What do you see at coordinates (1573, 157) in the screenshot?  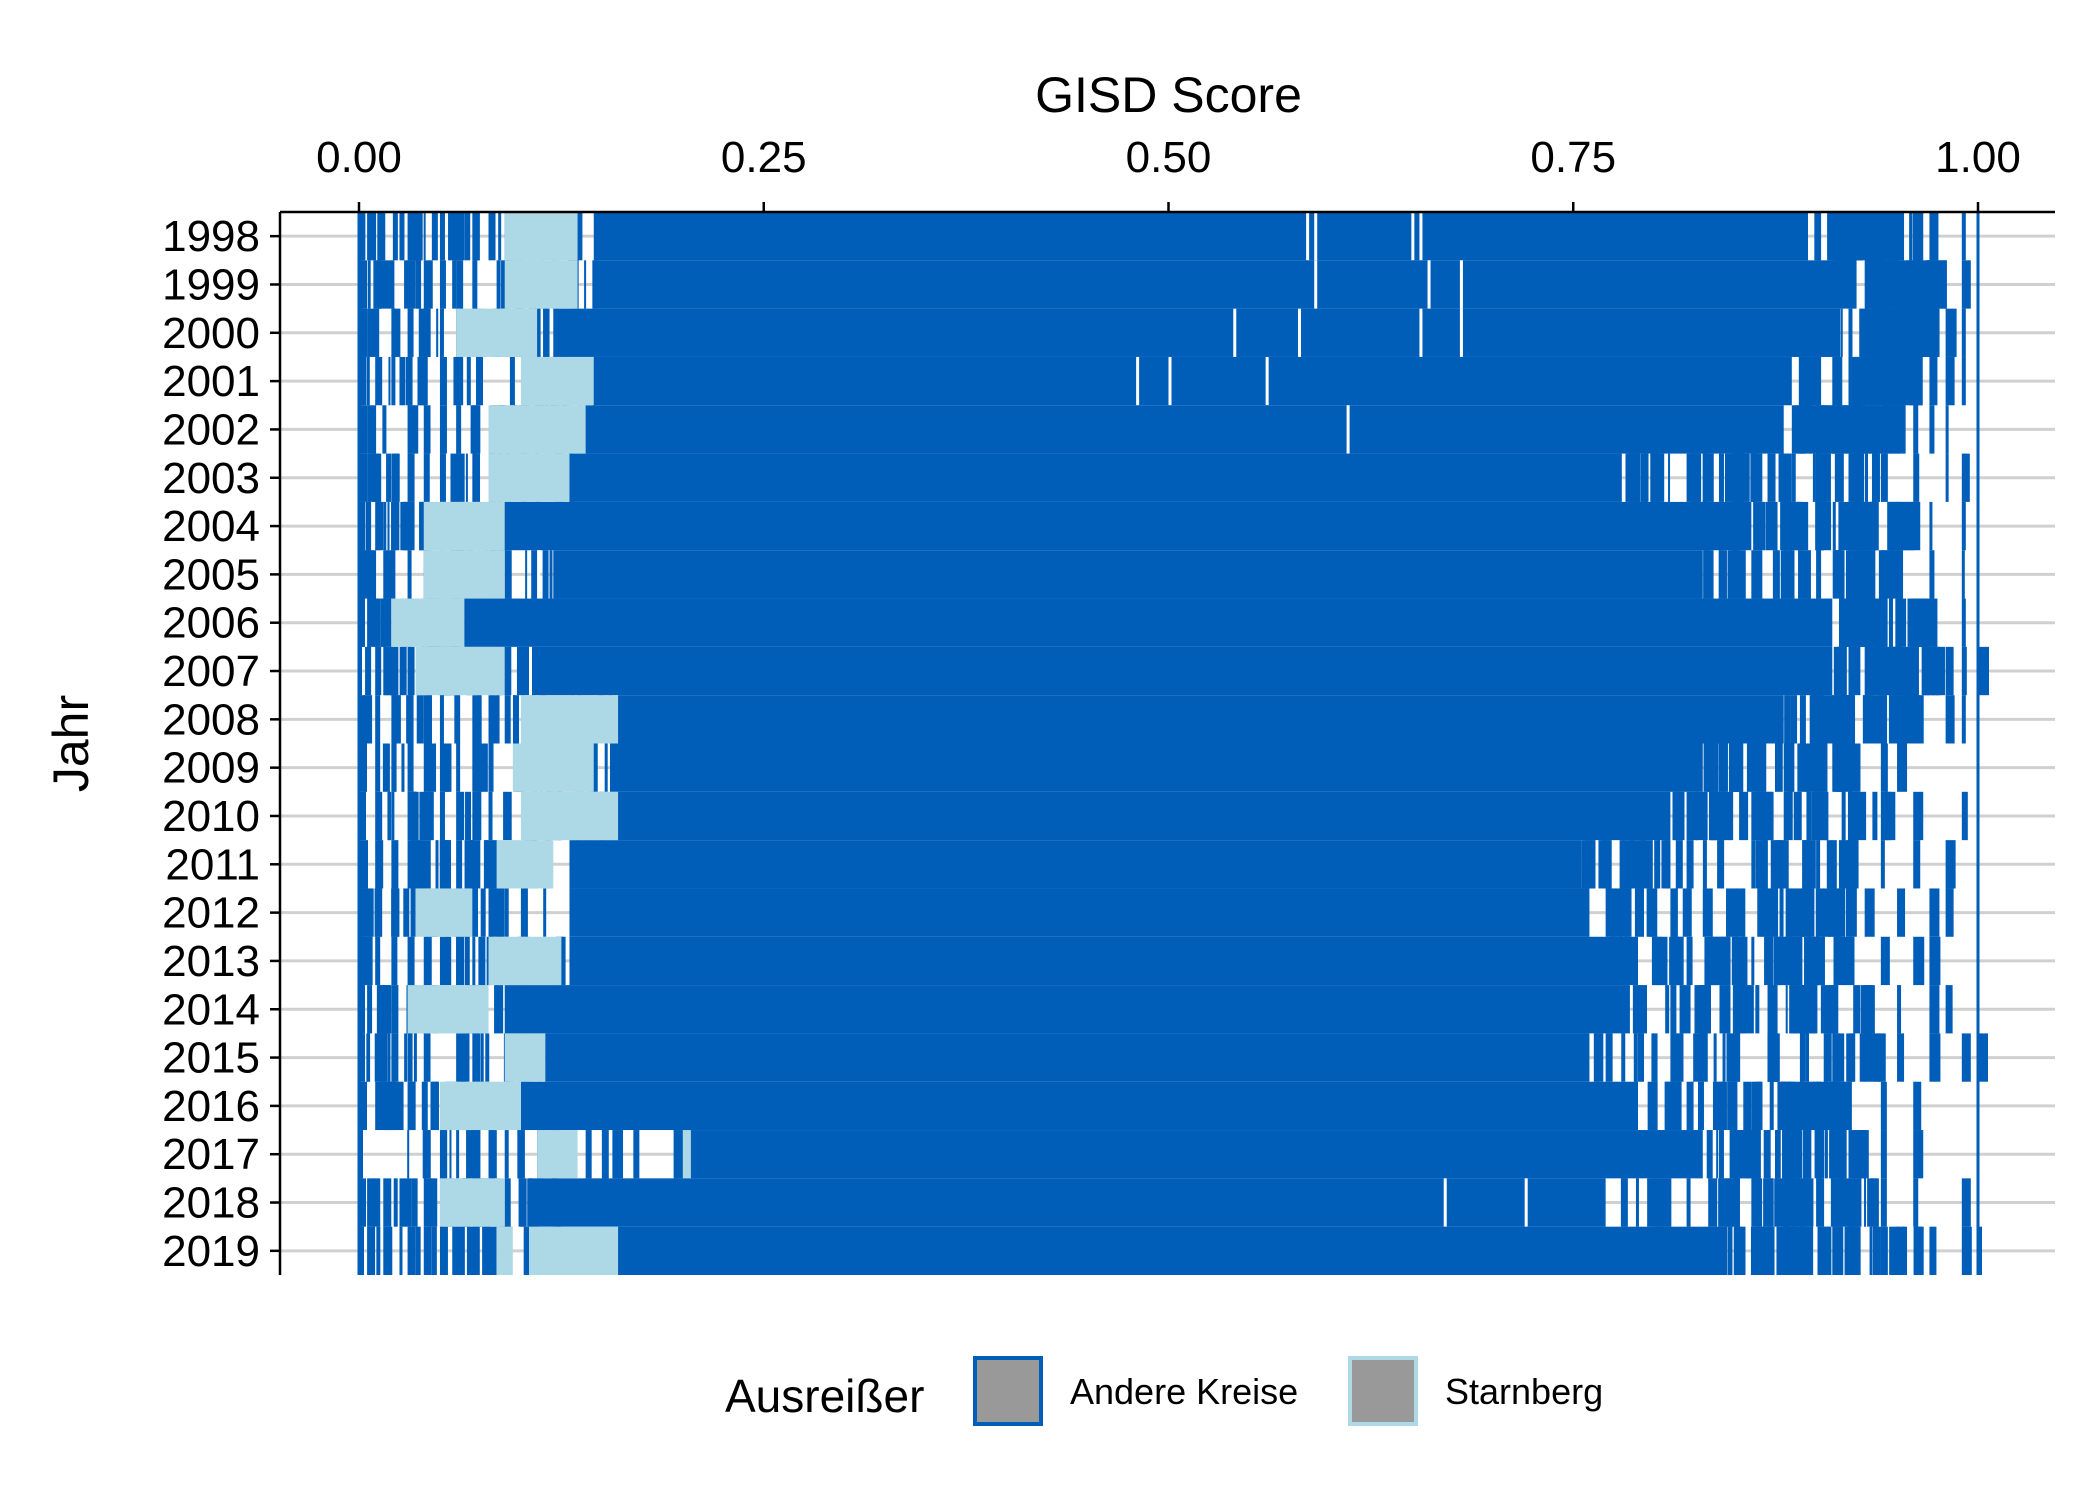 I see `x-tick-label-3: 0.75` at bounding box center [1573, 157].